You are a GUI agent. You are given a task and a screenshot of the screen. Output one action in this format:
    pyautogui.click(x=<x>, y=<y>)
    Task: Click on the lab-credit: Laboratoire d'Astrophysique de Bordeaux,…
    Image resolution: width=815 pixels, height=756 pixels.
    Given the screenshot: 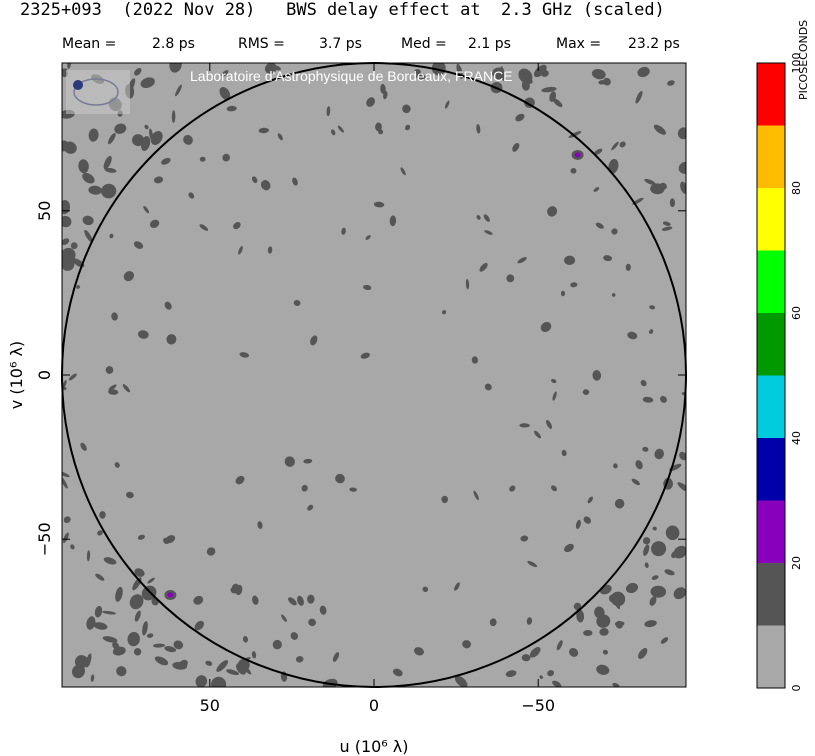 What is the action you would take?
    pyautogui.click(x=351, y=76)
    